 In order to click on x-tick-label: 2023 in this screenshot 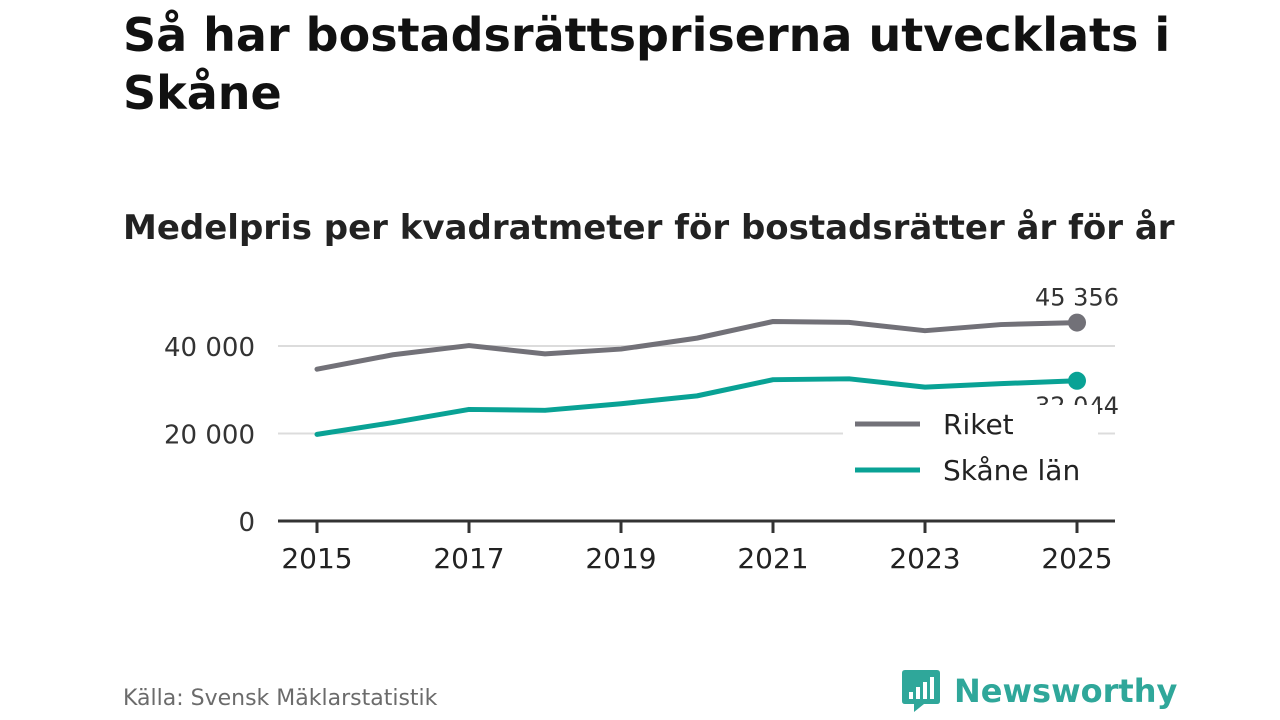, I will do `click(924, 558)`.